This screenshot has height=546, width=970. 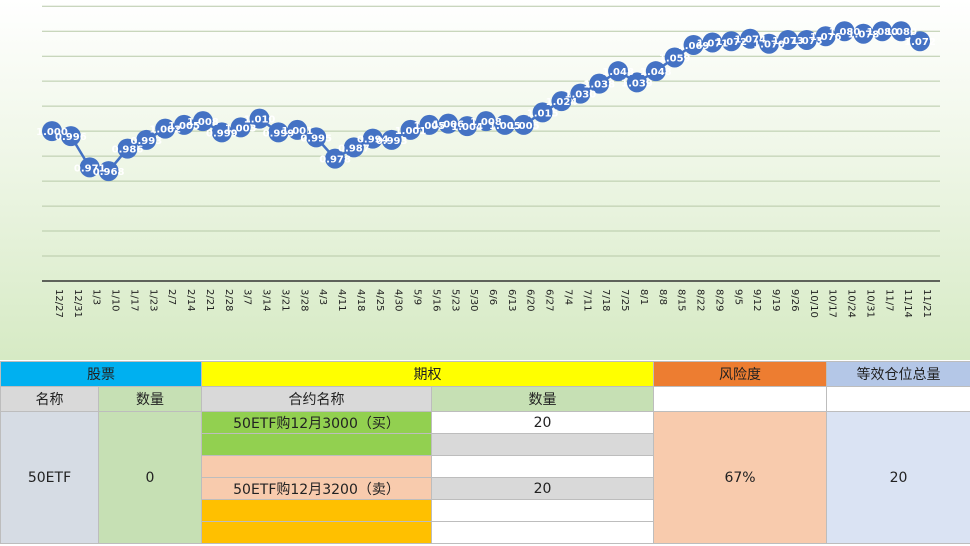 What do you see at coordinates (675, 58) in the screenshot?
I see `data-label: 1.059` at bounding box center [675, 58].